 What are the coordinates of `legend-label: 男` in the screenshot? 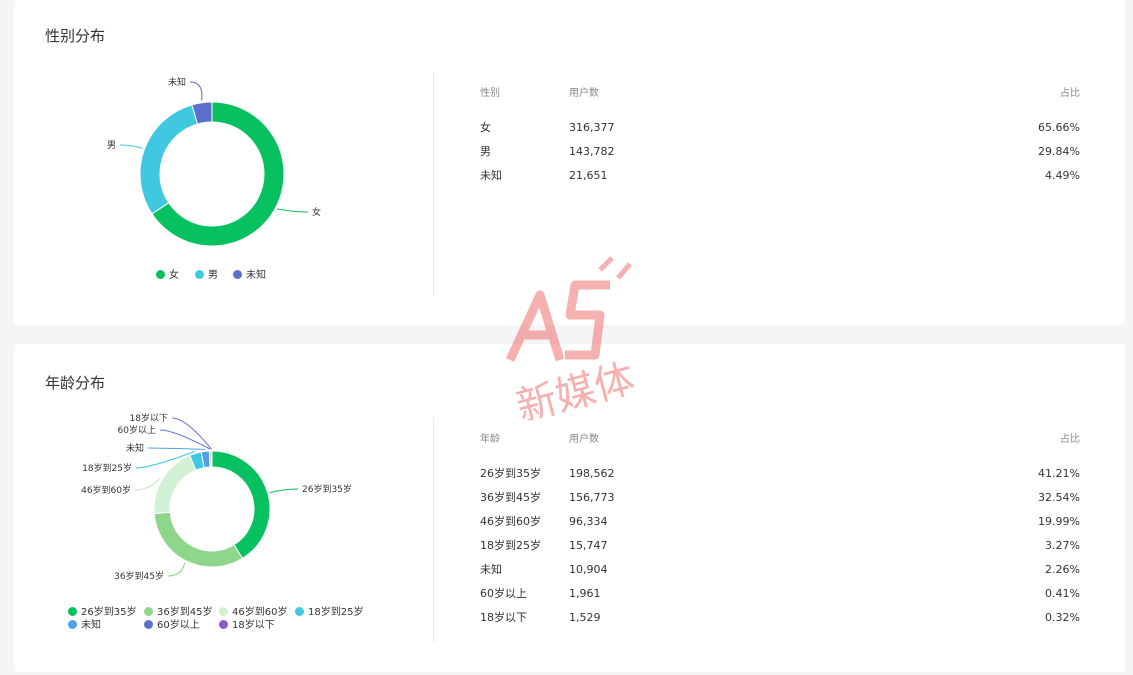 It's located at (213, 275).